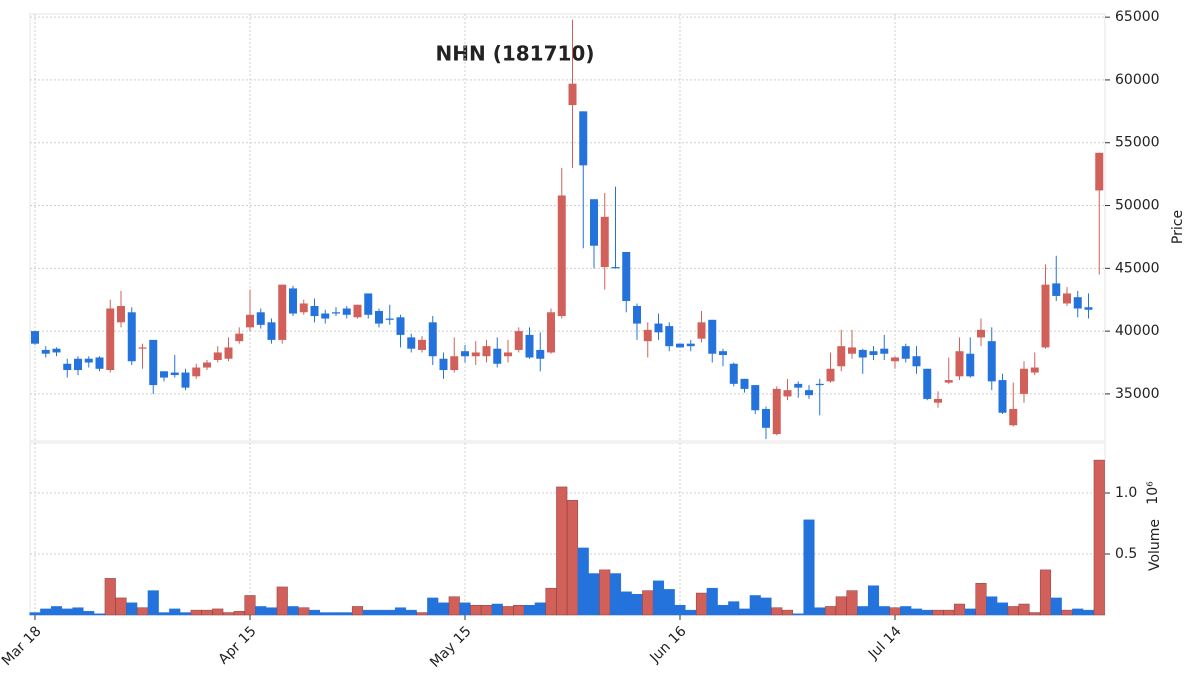 The width and height of the screenshot is (1197, 686). What do you see at coordinates (1155, 545) in the screenshot?
I see `volume-axis-label: Volume` at bounding box center [1155, 545].